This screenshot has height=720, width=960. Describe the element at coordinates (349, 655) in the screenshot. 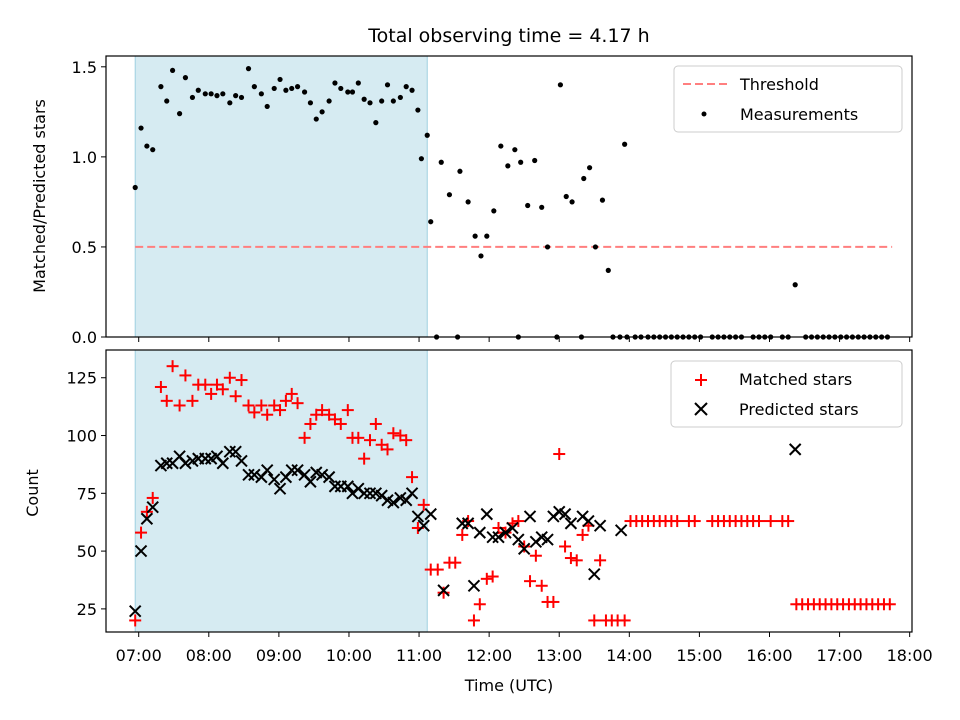

I see `x-tick-label: 10:00` at that location.